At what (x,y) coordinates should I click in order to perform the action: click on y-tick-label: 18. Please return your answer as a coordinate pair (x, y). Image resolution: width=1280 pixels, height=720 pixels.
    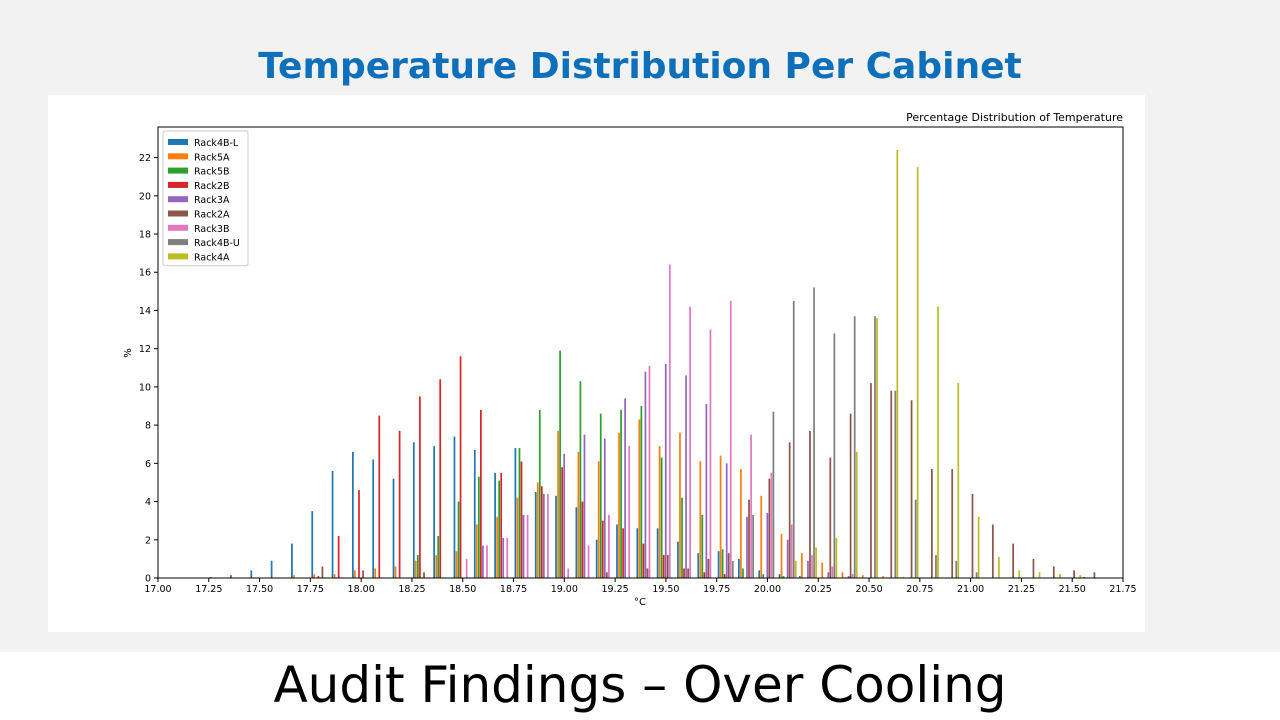
    Looking at the image, I should click on (145, 235).